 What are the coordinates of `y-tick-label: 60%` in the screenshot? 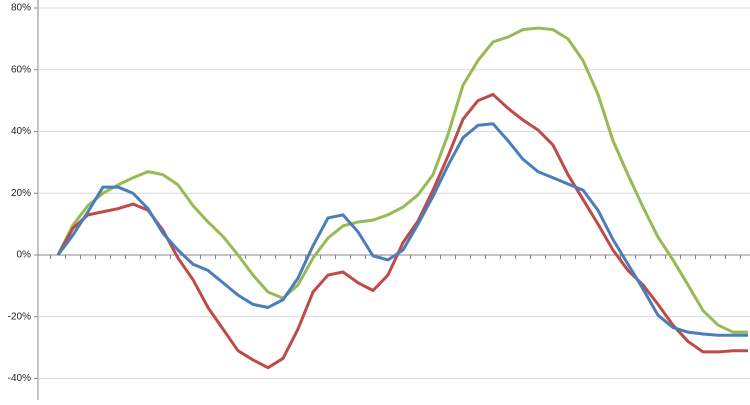 It's located at (21, 69).